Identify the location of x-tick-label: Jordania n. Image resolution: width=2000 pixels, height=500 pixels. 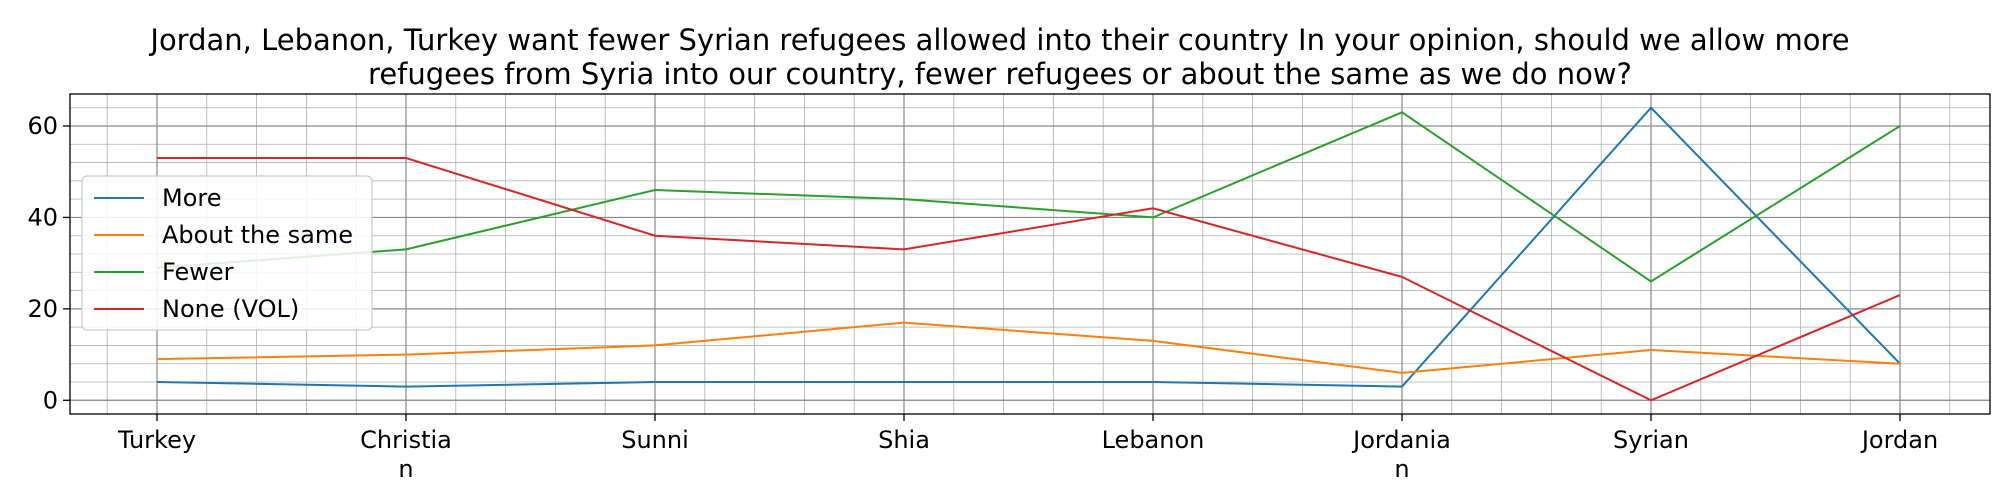
(1401, 454).